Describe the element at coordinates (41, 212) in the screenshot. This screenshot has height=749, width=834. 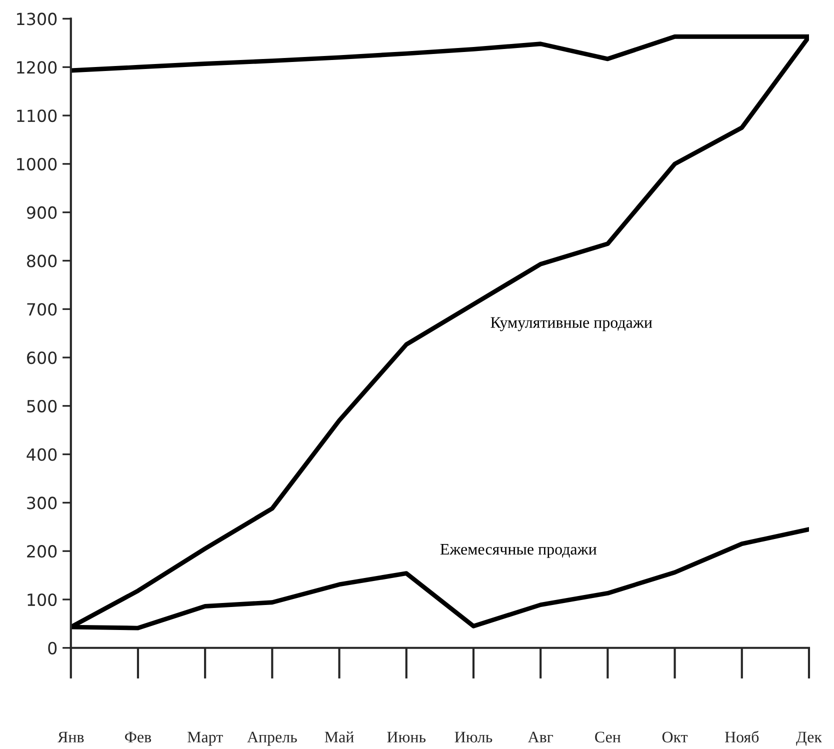
I see `y-tick-label: 900` at that location.